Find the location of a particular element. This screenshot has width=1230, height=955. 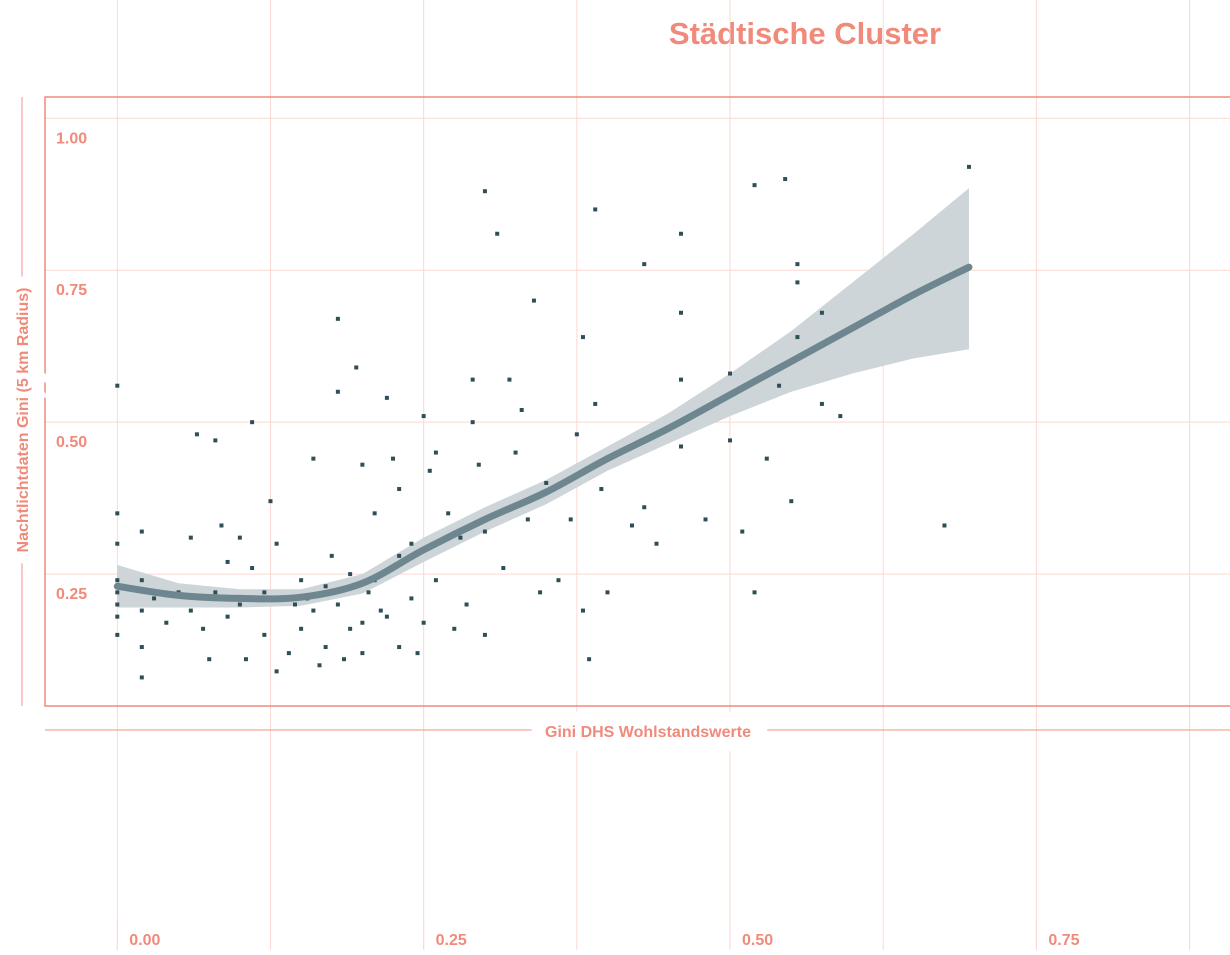

x-tick-label: 0.75 is located at coordinates (1063, 940).